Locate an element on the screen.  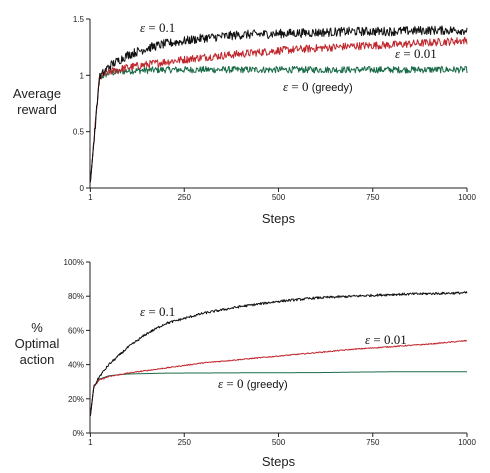
reward-ylabel: Average reward is located at coordinates (37, 102).